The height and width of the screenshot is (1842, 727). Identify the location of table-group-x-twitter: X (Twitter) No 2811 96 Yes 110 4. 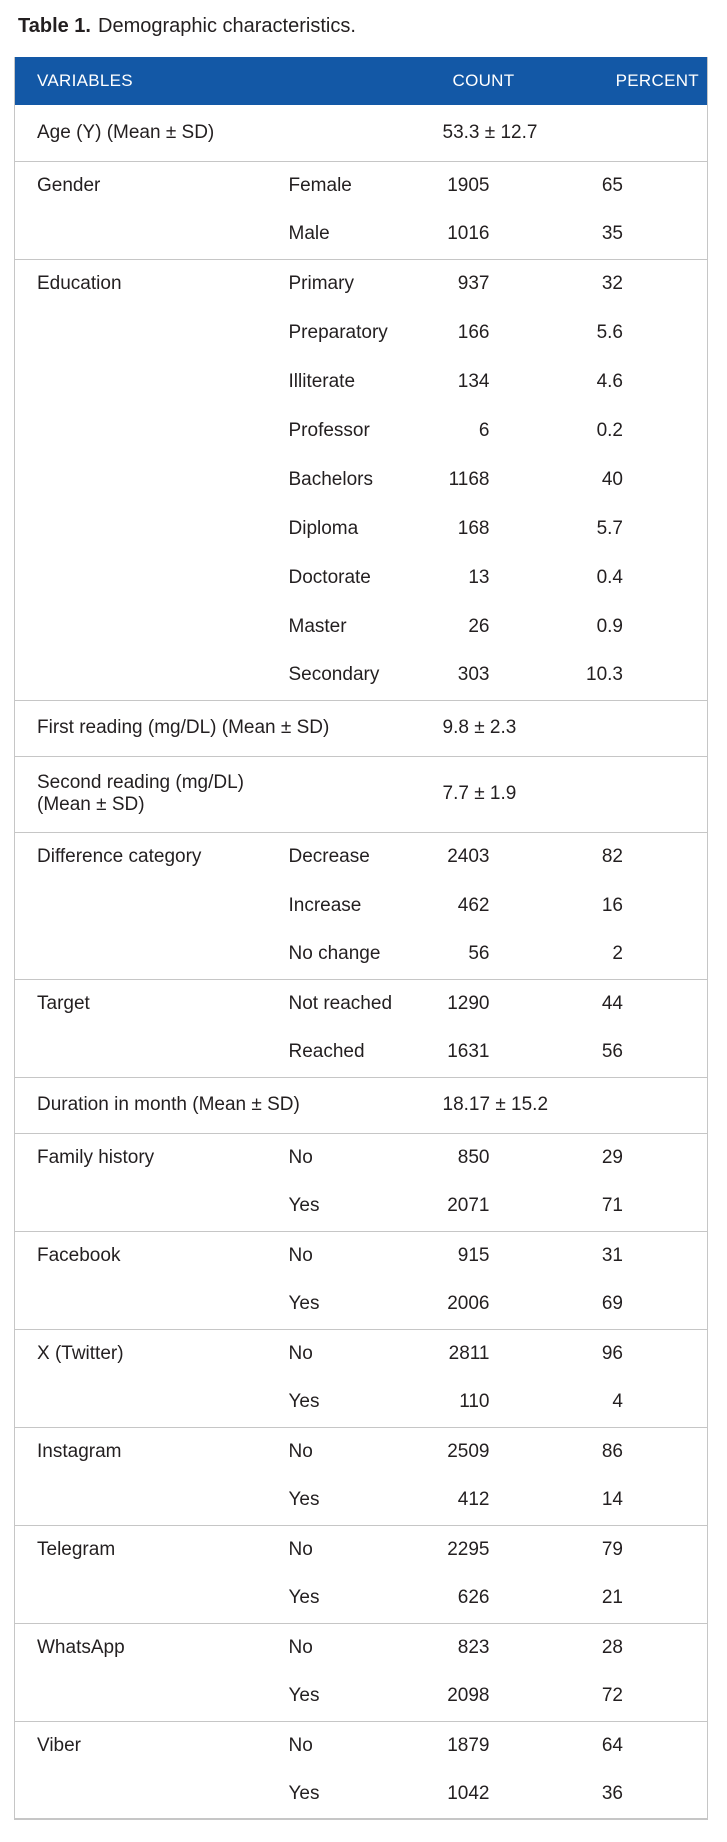
(361, 1378).